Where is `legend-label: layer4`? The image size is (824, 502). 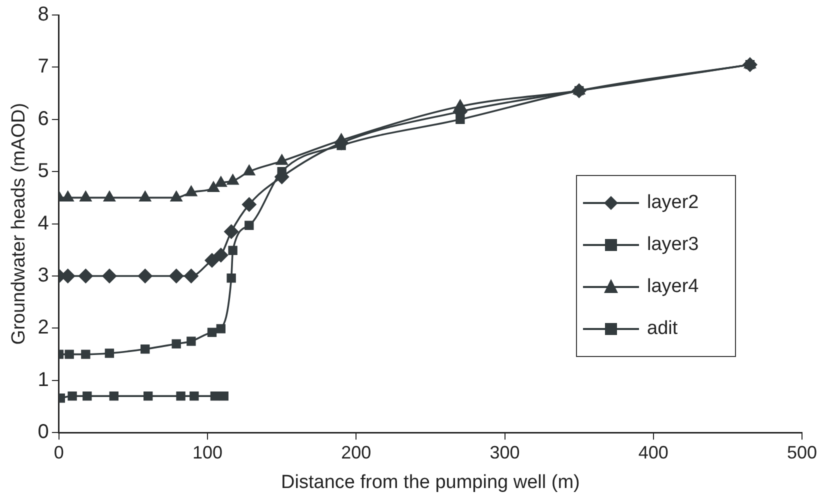 legend-label: layer4 is located at coordinates (673, 287).